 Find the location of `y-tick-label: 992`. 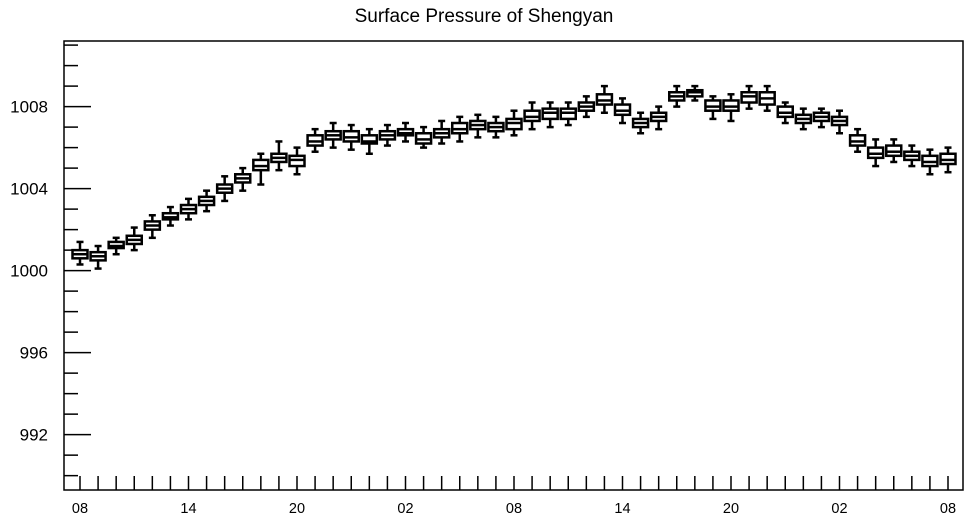

y-tick-label: 992 is located at coordinates (34, 435).